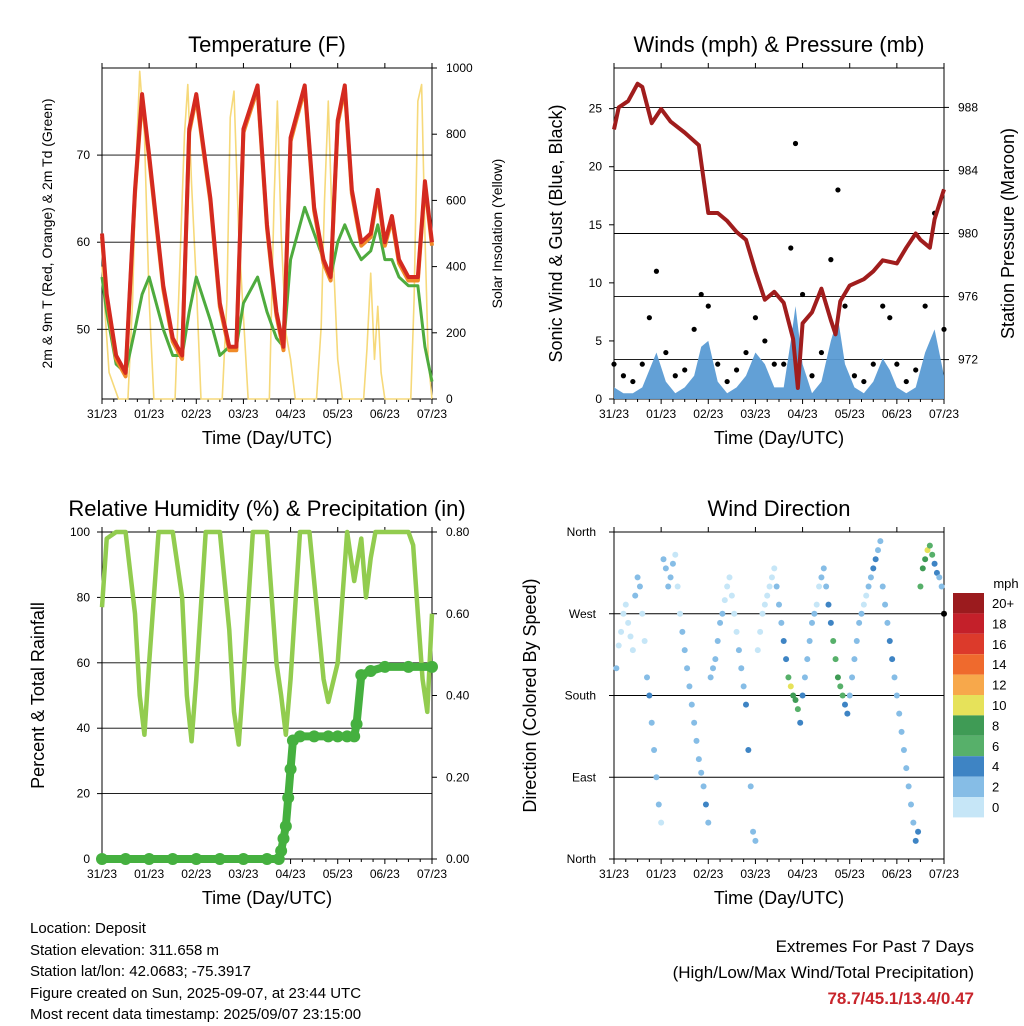 This screenshot has height=1026, width=1024. What do you see at coordinates (267, 438) in the screenshot?
I see `x-axis-label-0: Time (Day/UTC)` at bounding box center [267, 438].